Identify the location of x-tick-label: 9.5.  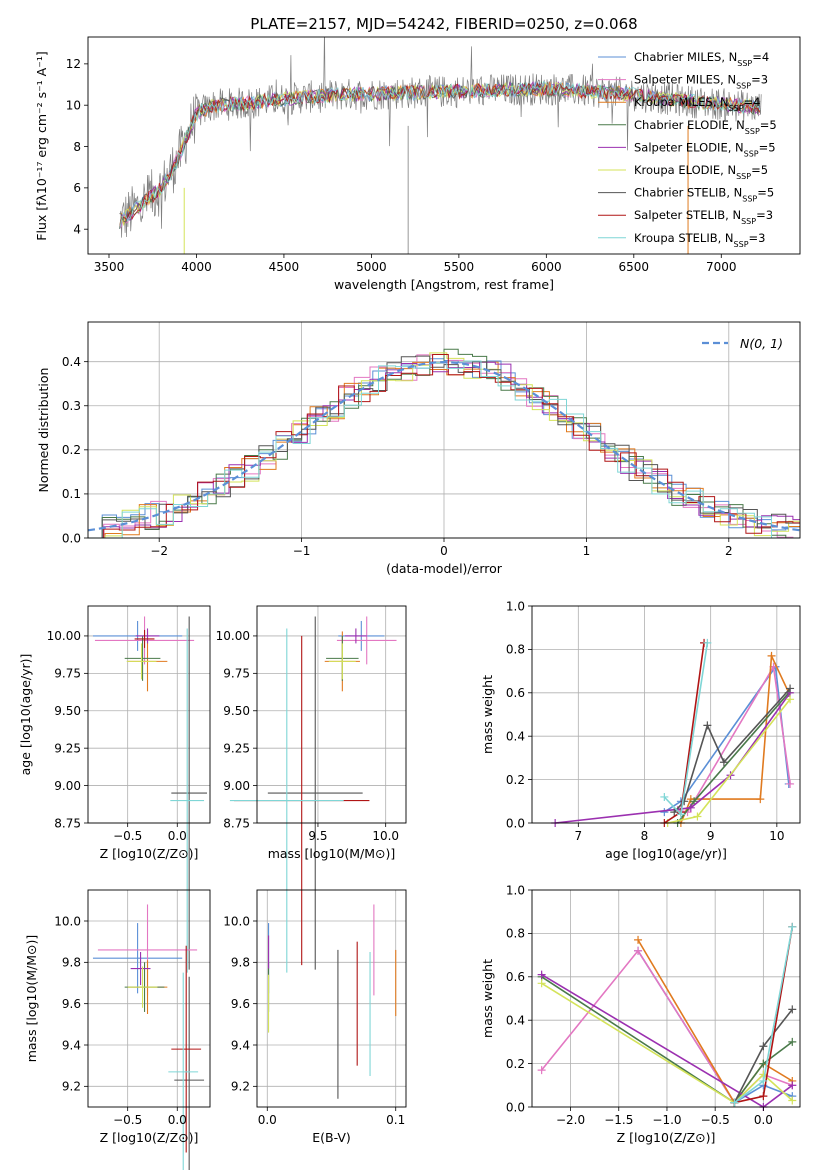
(317, 836).